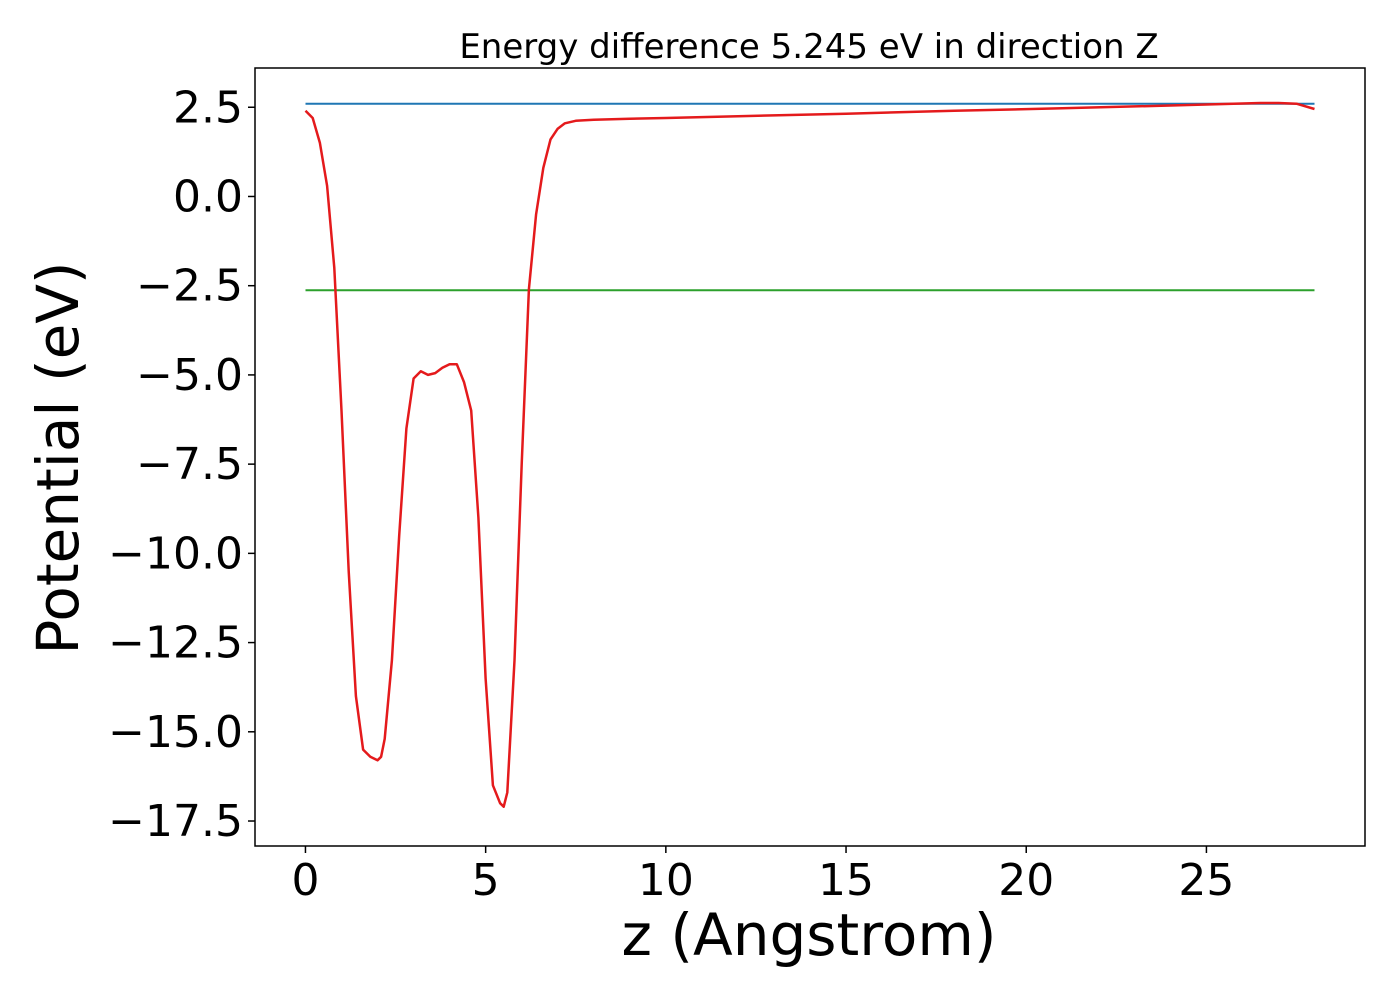 The width and height of the screenshot is (1400, 1000). What do you see at coordinates (175, 732) in the screenshot?
I see `y-tick-label: −15.0` at bounding box center [175, 732].